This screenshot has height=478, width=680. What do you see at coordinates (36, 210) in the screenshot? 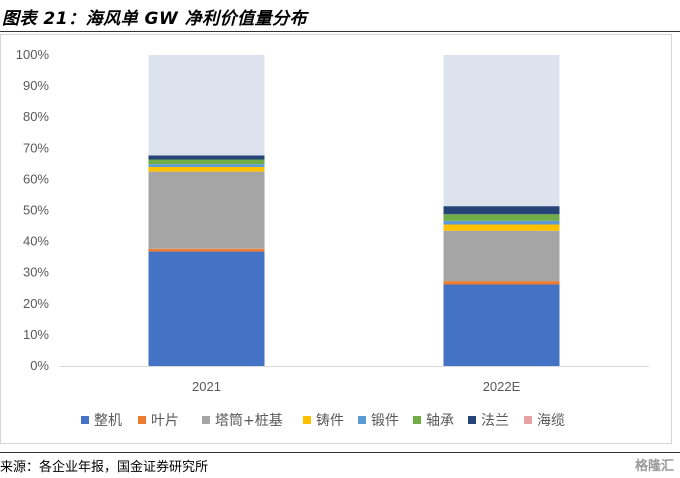
I see `y-tick-label: 50%` at bounding box center [36, 210].